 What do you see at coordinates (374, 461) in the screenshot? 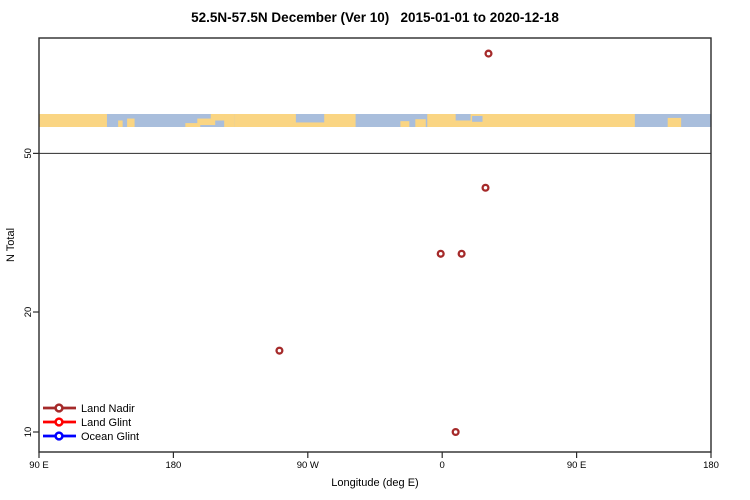
I see `x-axis: 90 E 180 90 W 0 90 E 180` at bounding box center [374, 461].